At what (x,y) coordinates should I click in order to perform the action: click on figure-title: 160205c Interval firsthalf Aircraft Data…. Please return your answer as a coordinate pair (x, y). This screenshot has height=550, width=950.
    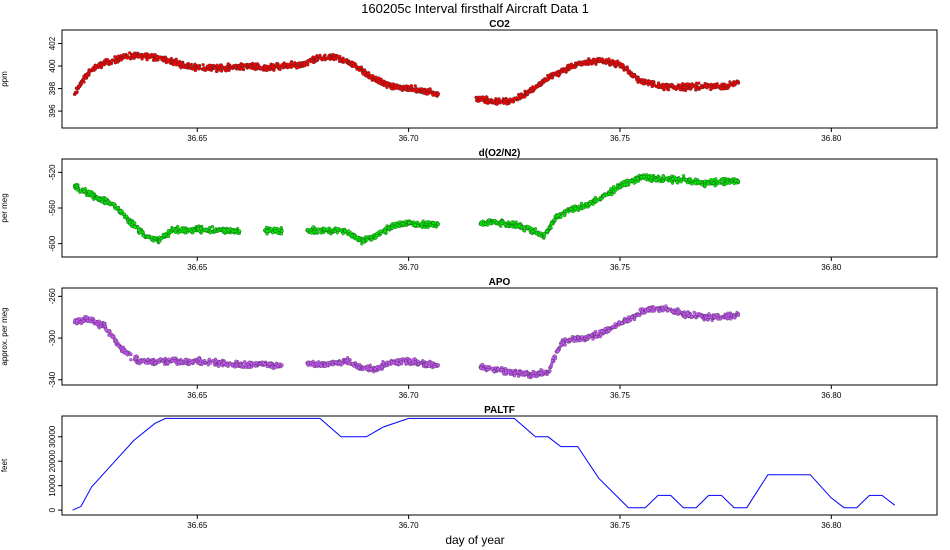
    Looking at the image, I should click on (475, 8).